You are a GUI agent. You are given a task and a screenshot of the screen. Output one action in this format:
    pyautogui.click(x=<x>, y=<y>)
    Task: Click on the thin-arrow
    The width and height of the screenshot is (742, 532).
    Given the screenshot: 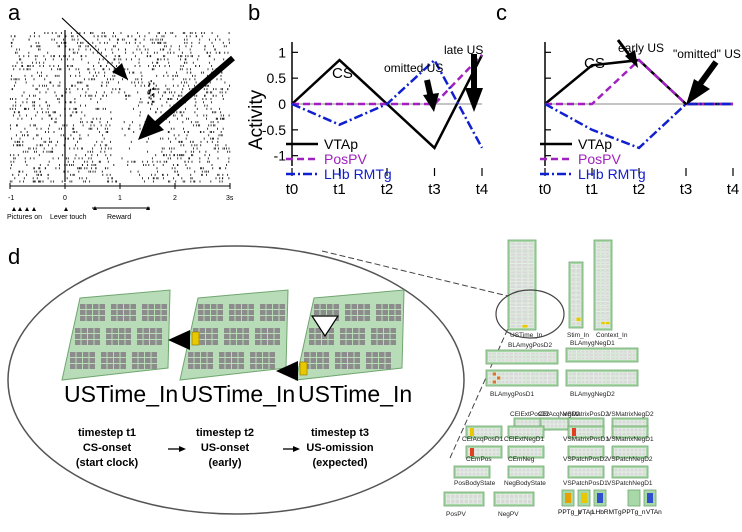 What is the action you would take?
    pyautogui.click(x=89, y=44)
    